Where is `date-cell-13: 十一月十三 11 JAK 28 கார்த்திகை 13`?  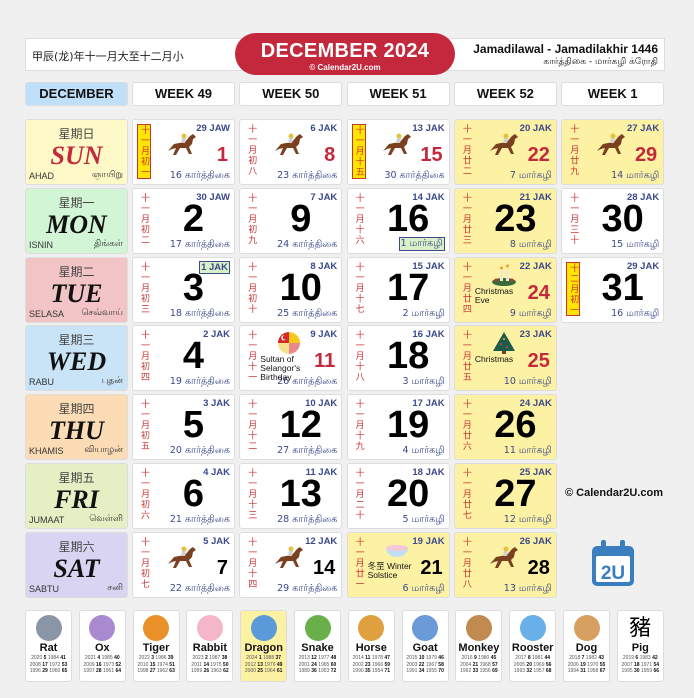
date-cell-13: 十一月十三 11 JAK 28 கார்த்திகை 13 is located at coordinates (291, 496).